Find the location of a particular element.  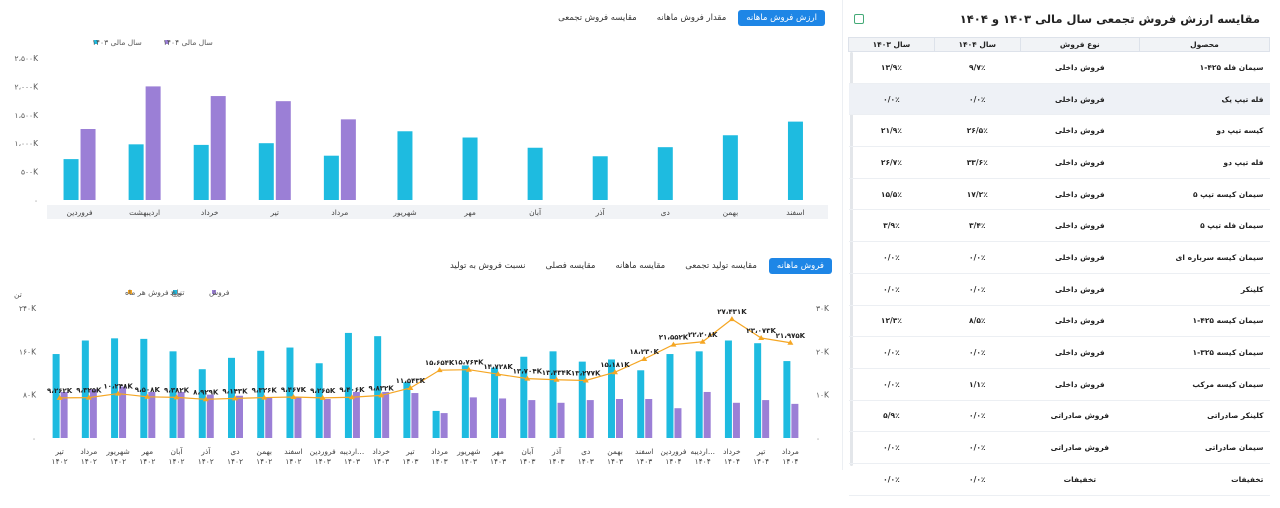

table-row: سیمان کیسه ۳۲۵-۱ فروش داخلی ۰/۰٪ ۰/۰٪ is located at coordinates (1059, 352).